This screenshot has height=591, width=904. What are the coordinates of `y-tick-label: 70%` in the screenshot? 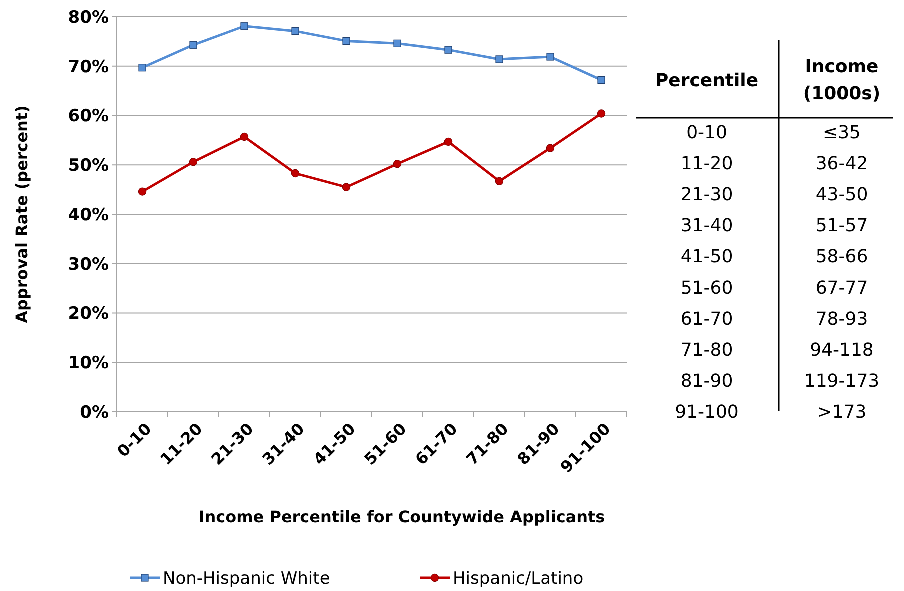 It's located at (88, 67).